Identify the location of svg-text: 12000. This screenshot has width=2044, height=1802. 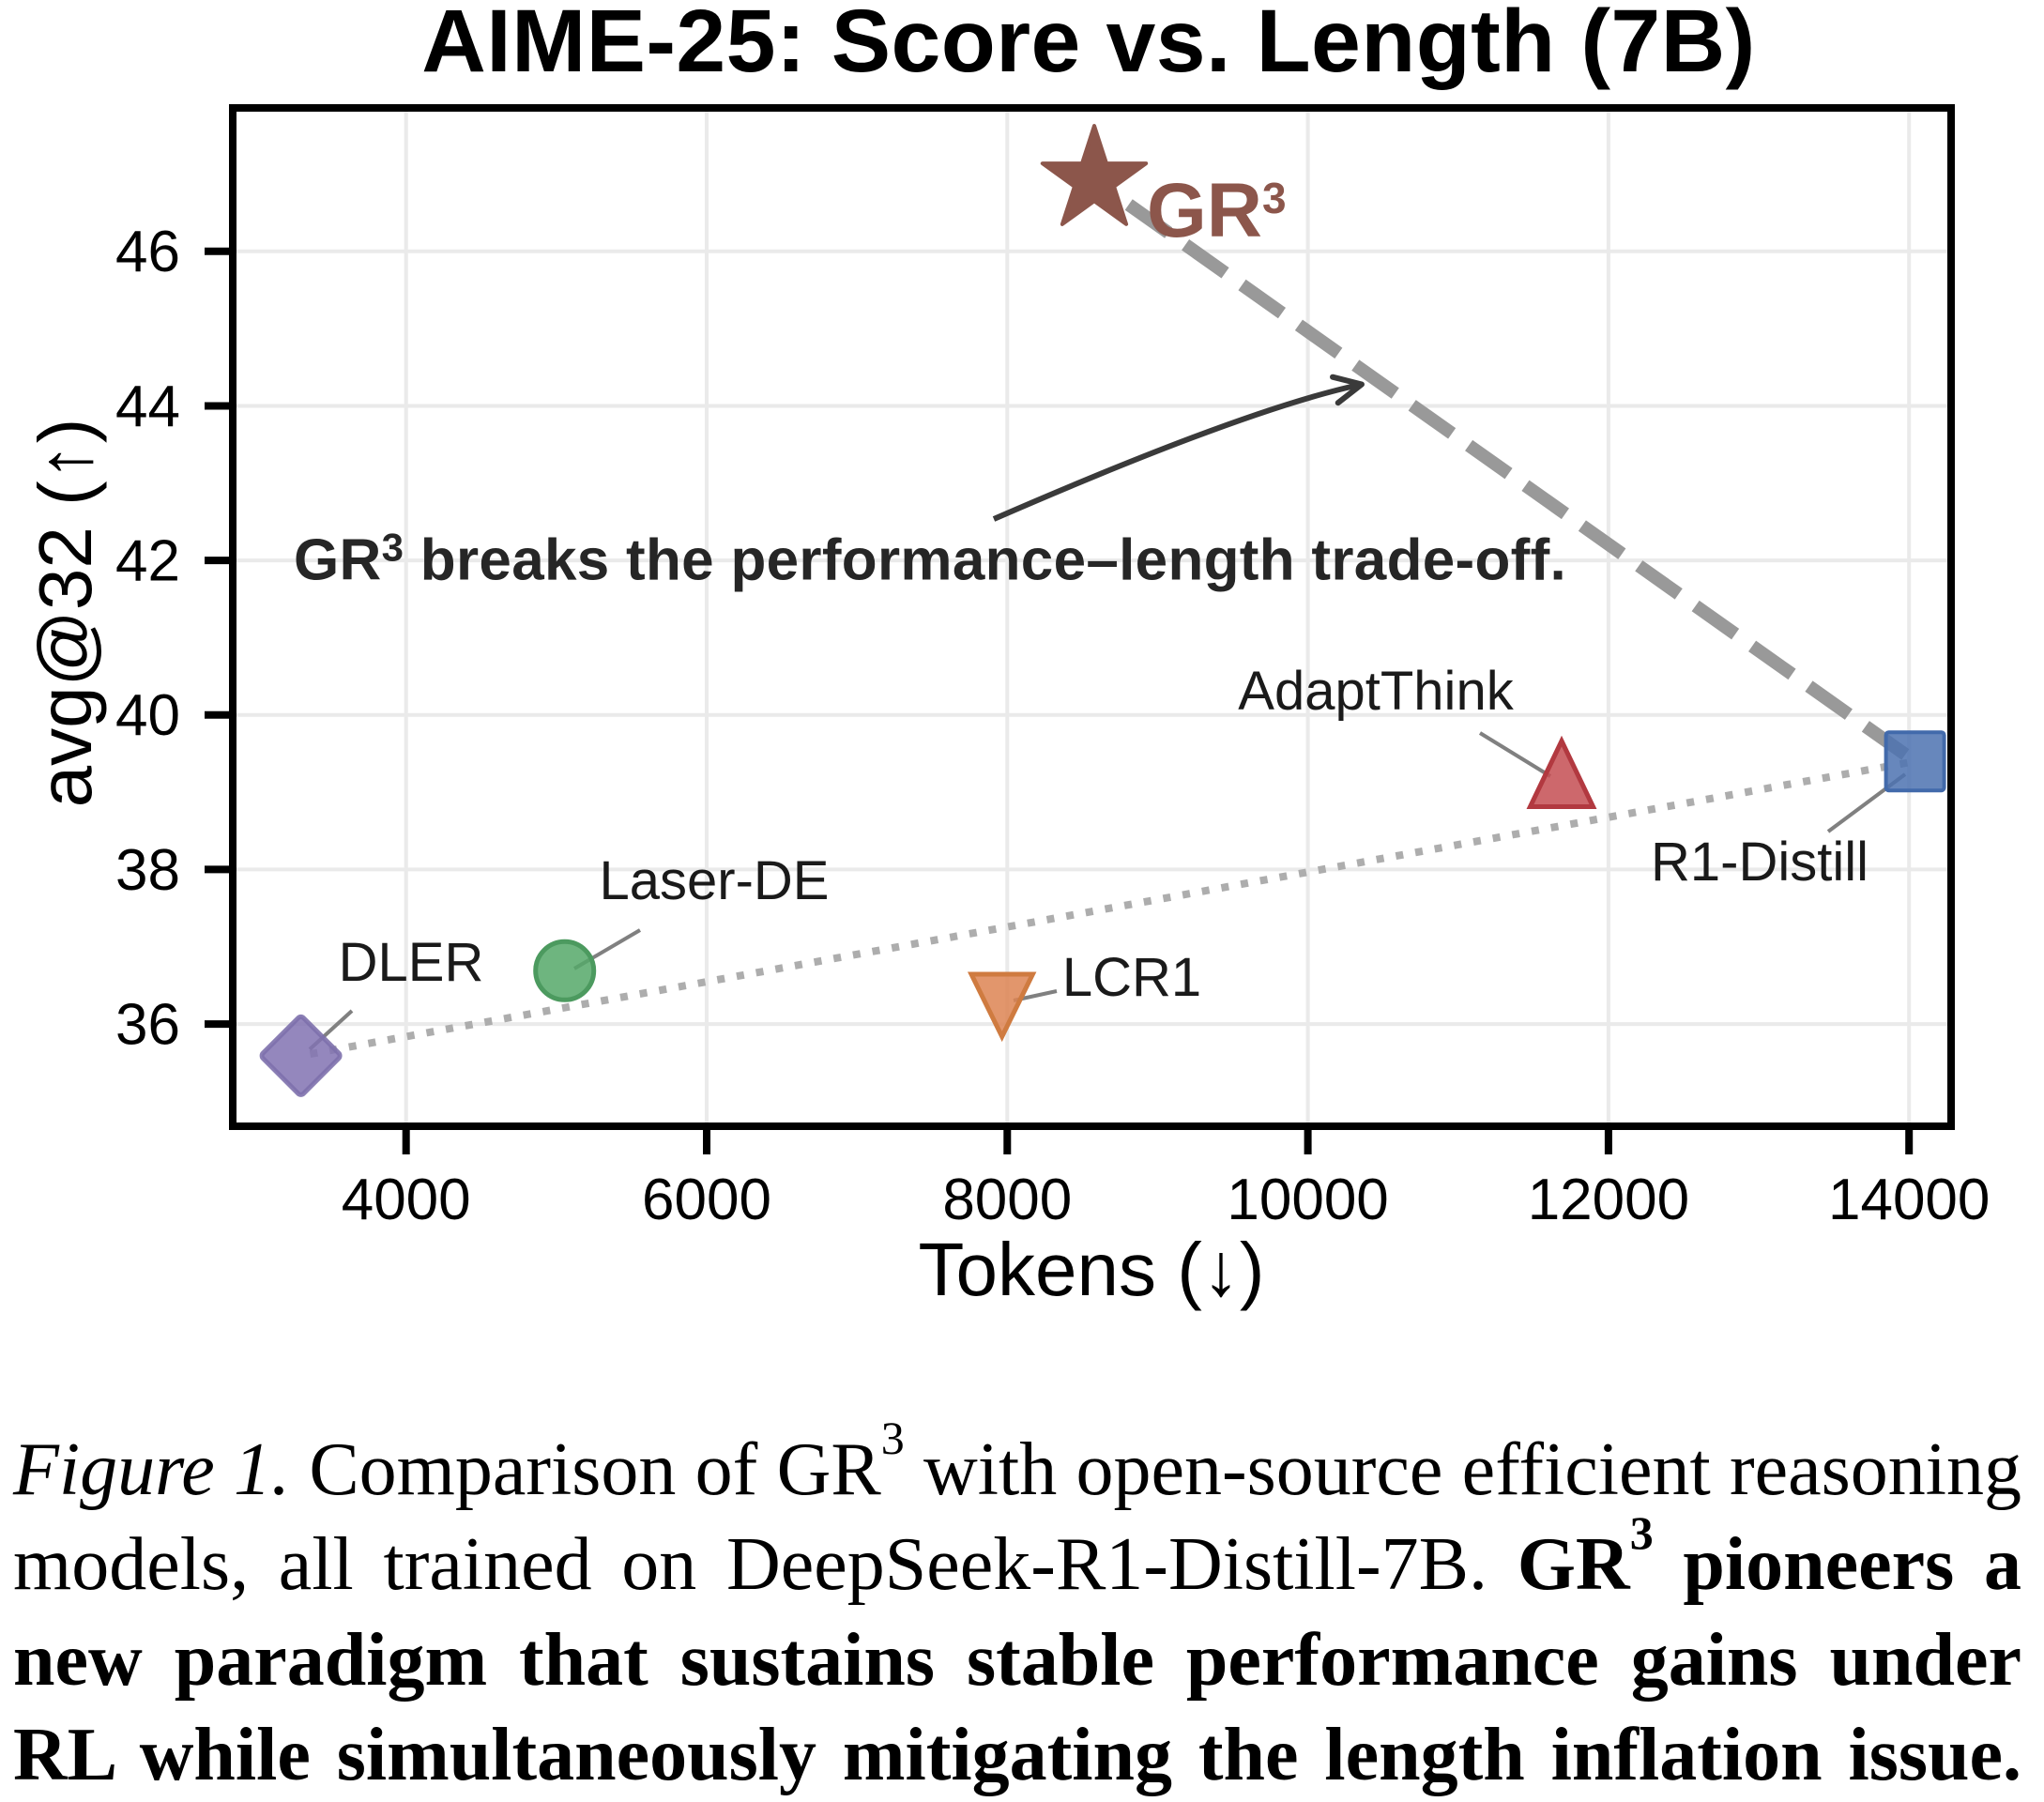
(1608, 1200).